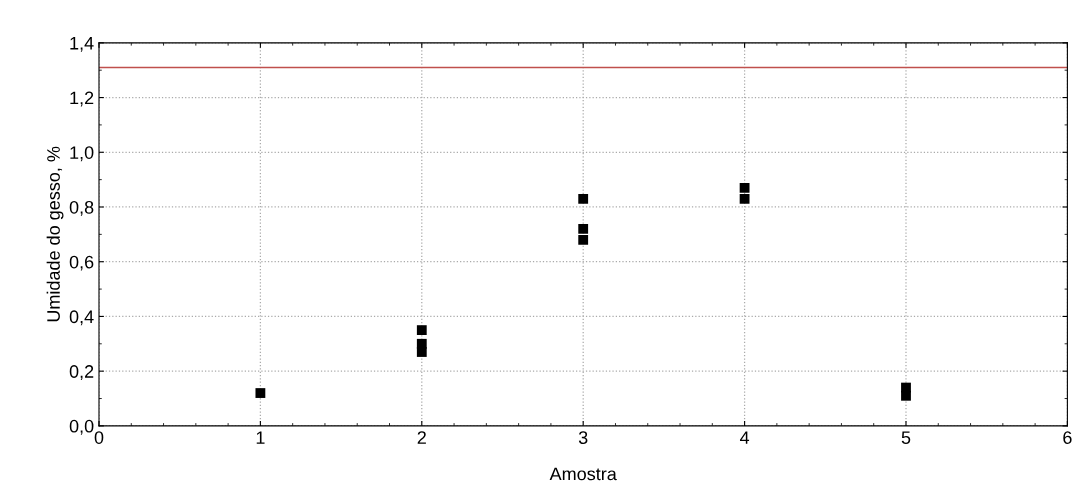 This screenshot has height=504, width=1076. I want to click on x-tick-label: 4, so click(744, 437).